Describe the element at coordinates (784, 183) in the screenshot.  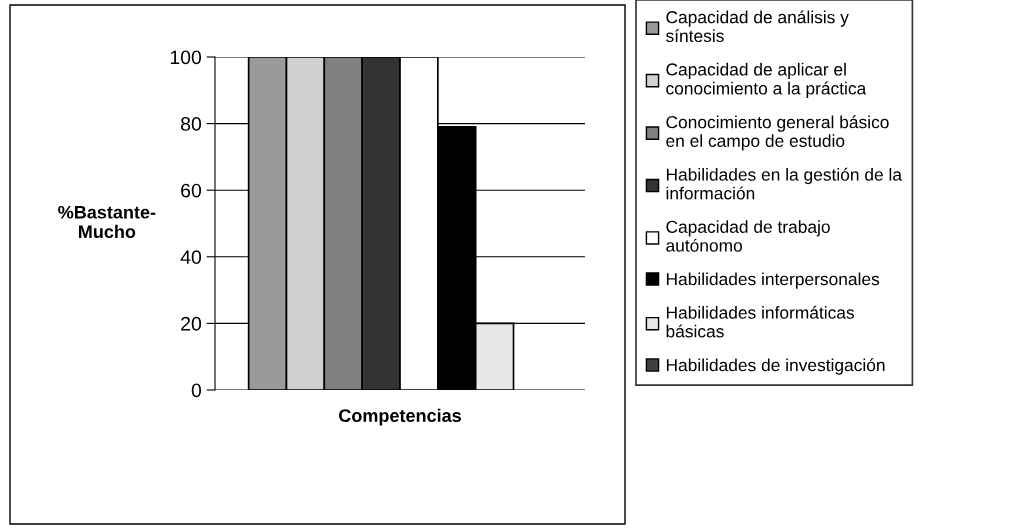
I see `legend-label: Habilidades en la gestión de la información` at that location.